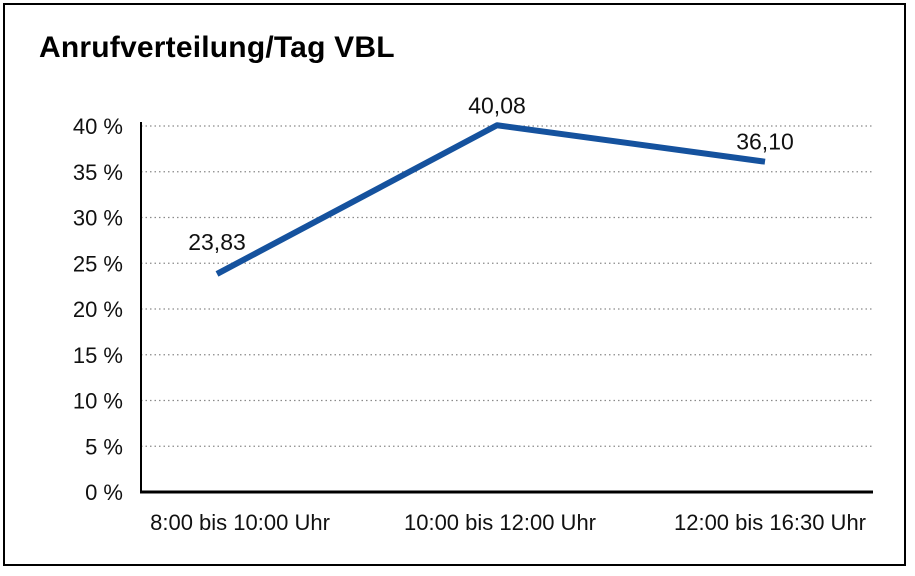 The width and height of the screenshot is (915, 576). Describe the element at coordinates (98, 309) in the screenshot. I see `y-tick-label: 20 %` at that location.